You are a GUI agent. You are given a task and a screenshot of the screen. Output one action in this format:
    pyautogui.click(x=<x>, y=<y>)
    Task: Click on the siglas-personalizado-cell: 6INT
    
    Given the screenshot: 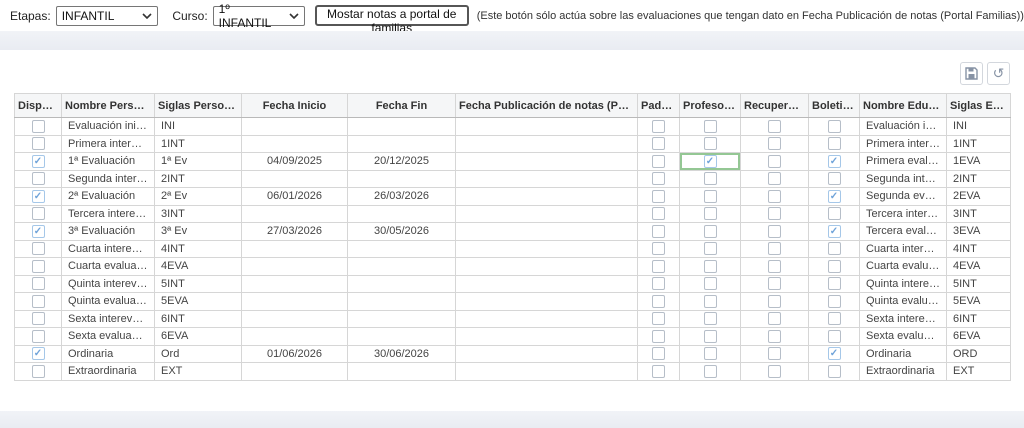 What is the action you would take?
    pyautogui.click(x=198, y=318)
    